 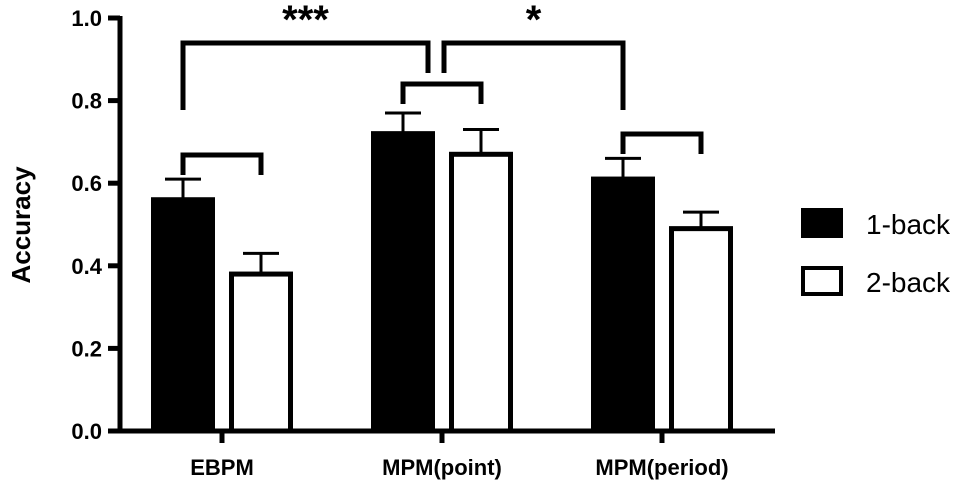 I want to click on legend-label: 2-back, so click(x=908, y=282).